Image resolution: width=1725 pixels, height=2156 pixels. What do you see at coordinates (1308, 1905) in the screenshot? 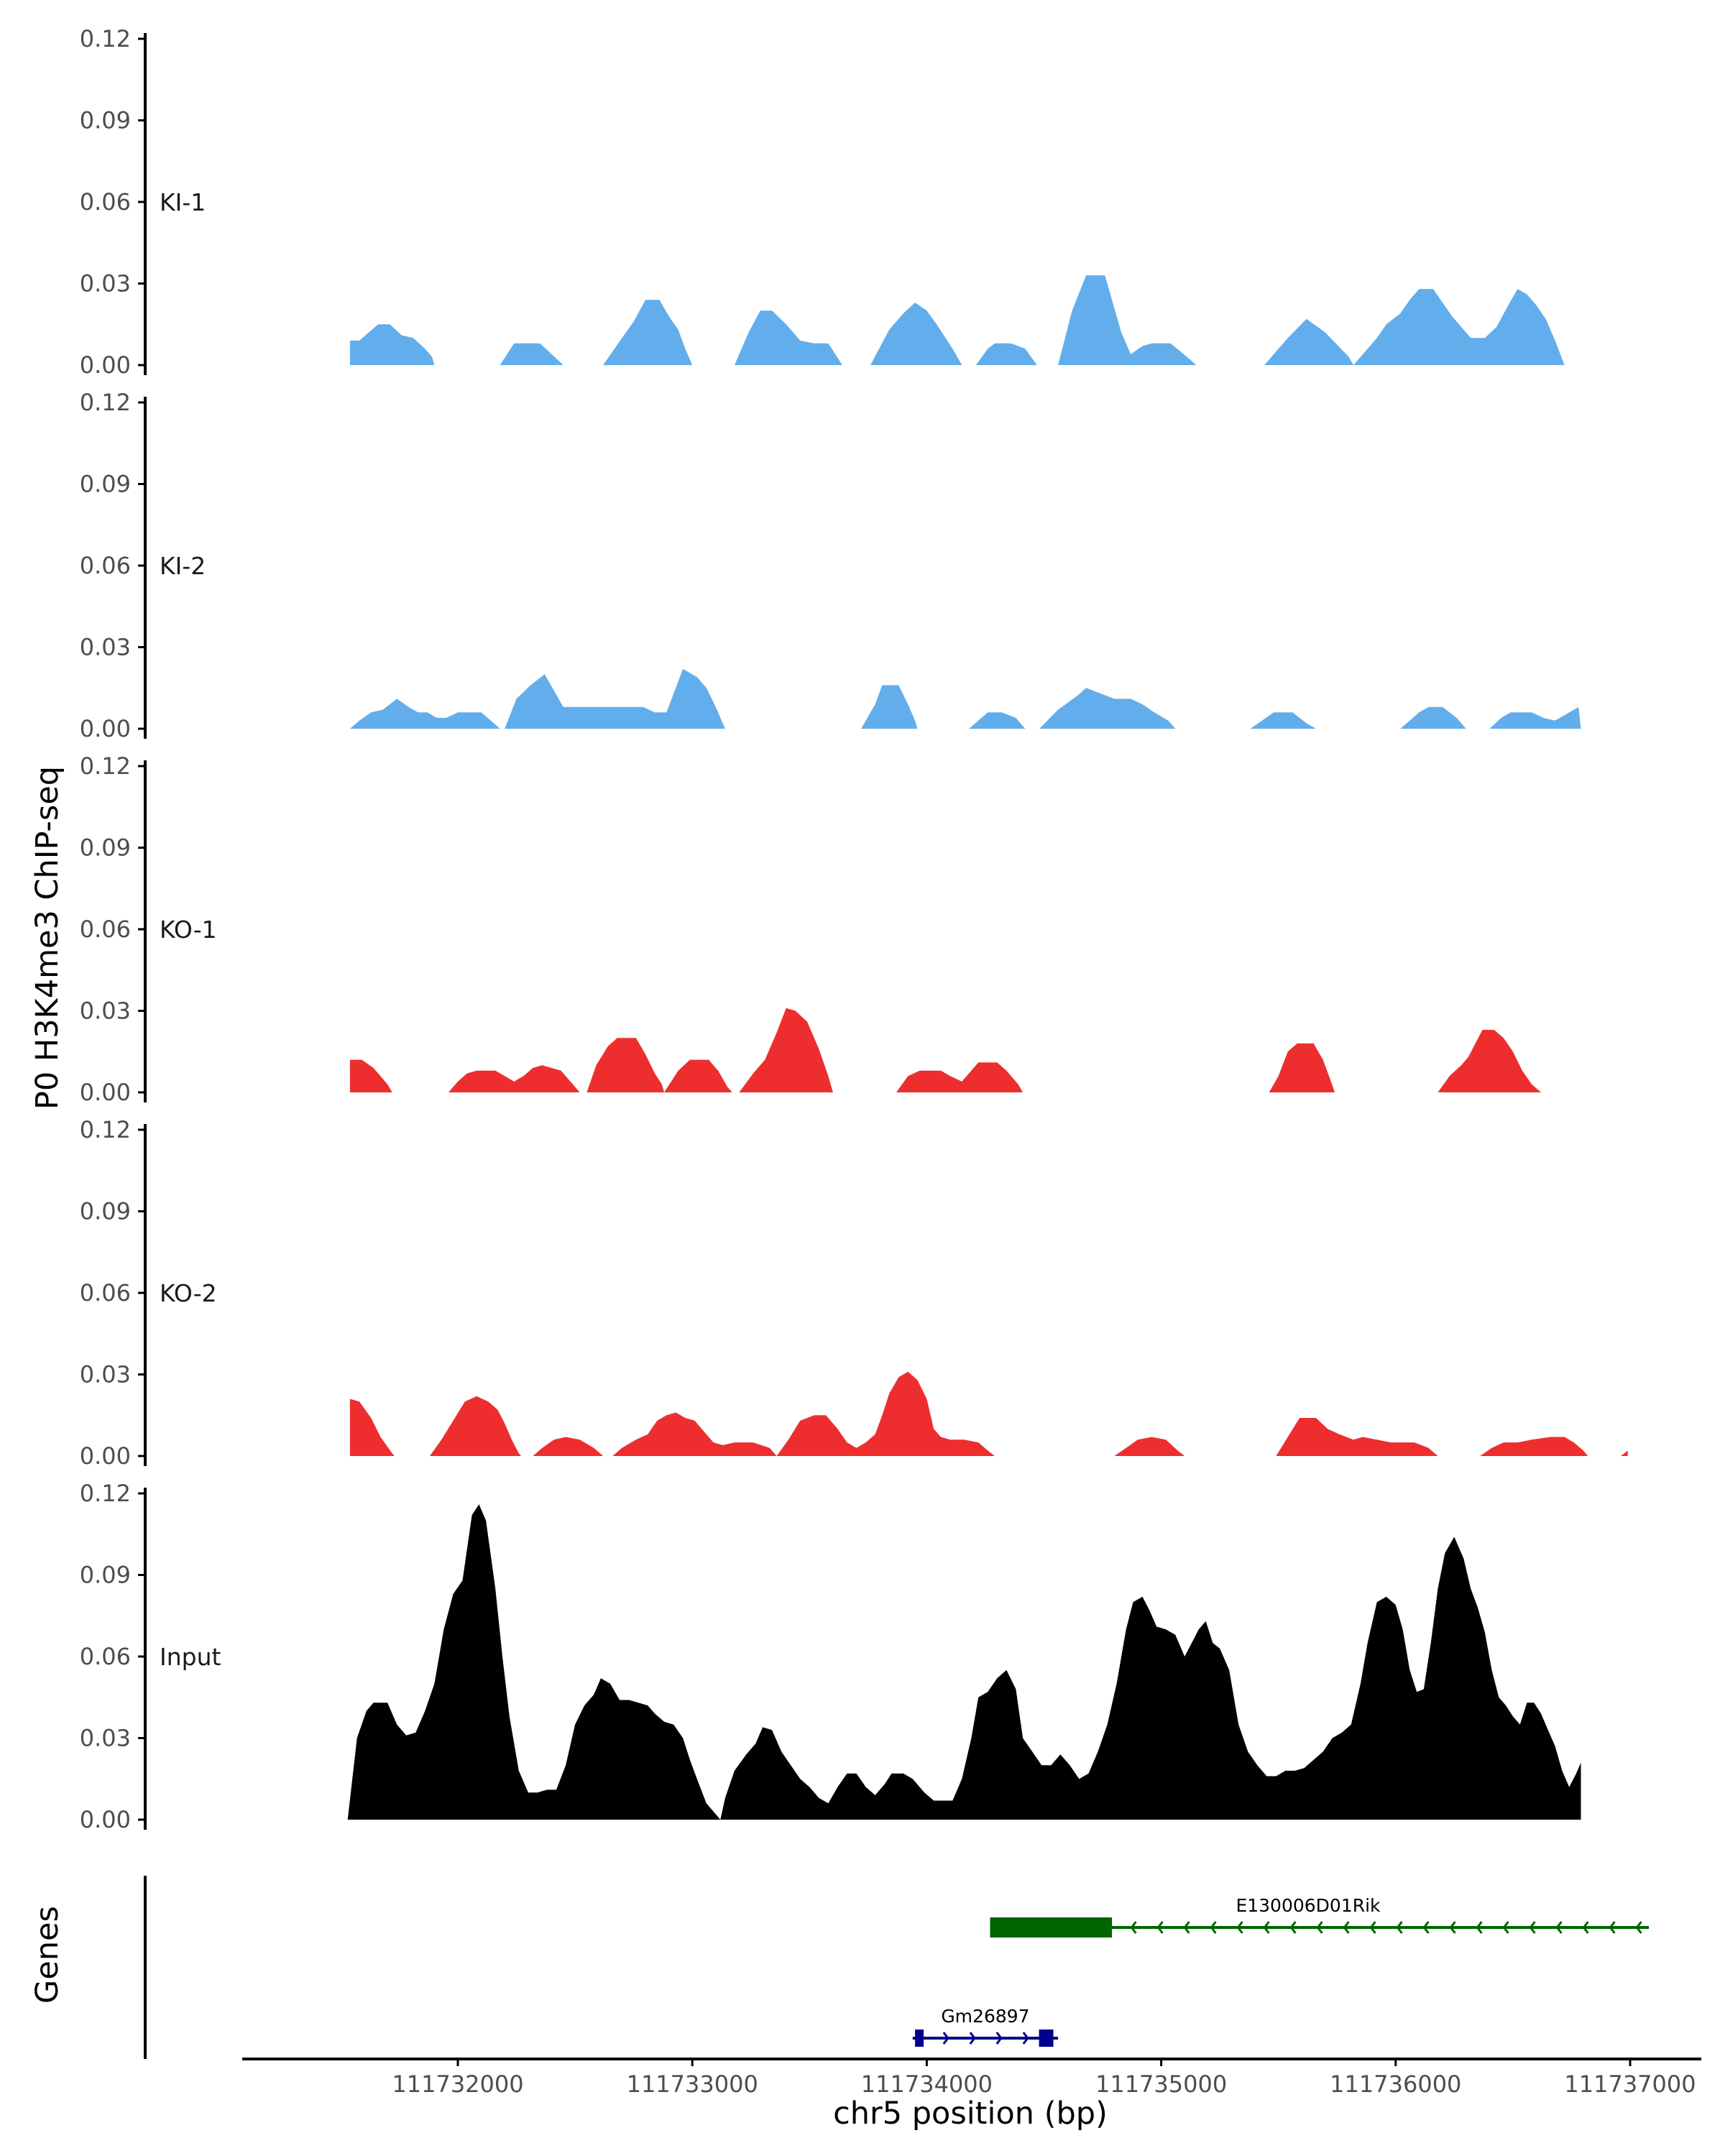
I see `gene-name-label: E130006D01Rik` at bounding box center [1308, 1905].